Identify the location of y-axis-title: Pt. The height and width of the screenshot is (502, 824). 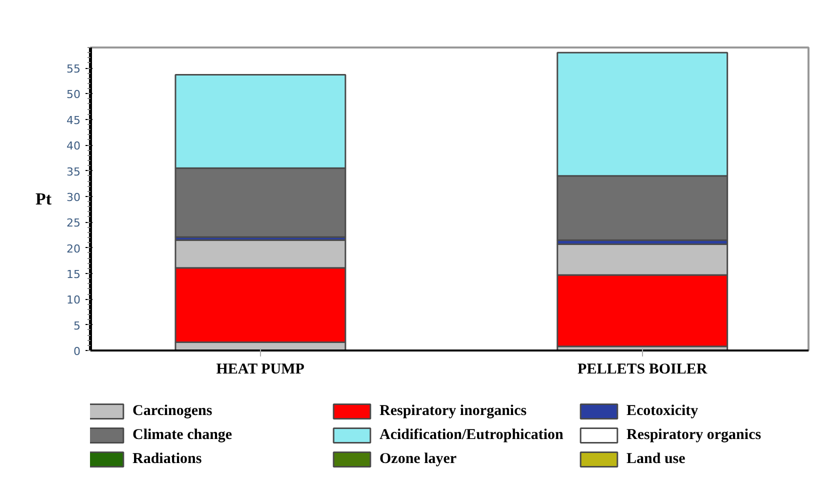
(43, 199).